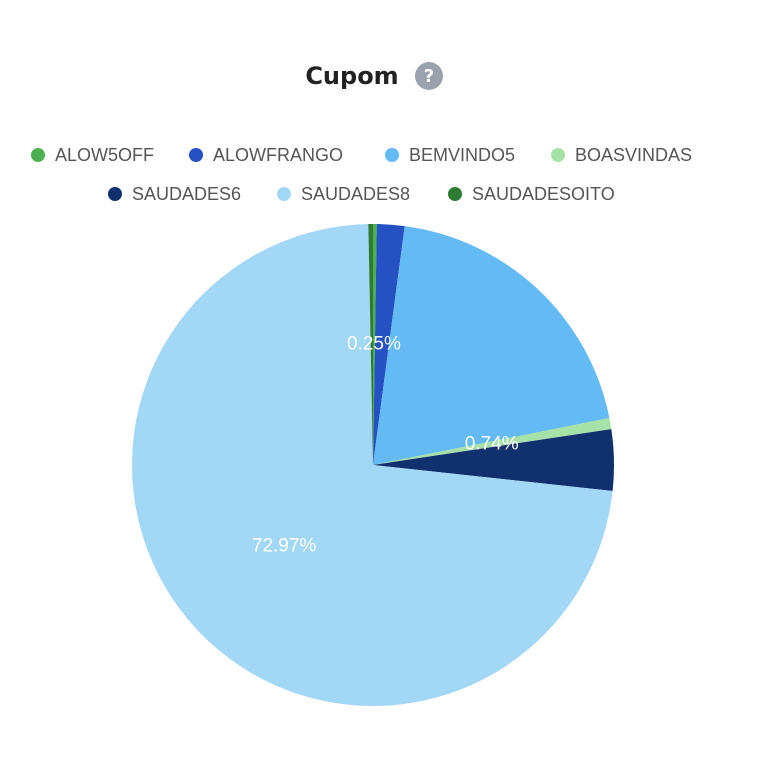 This screenshot has width=764, height=766. What do you see at coordinates (633, 155) in the screenshot?
I see `legend-label: BOASVINDAS` at bounding box center [633, 155].